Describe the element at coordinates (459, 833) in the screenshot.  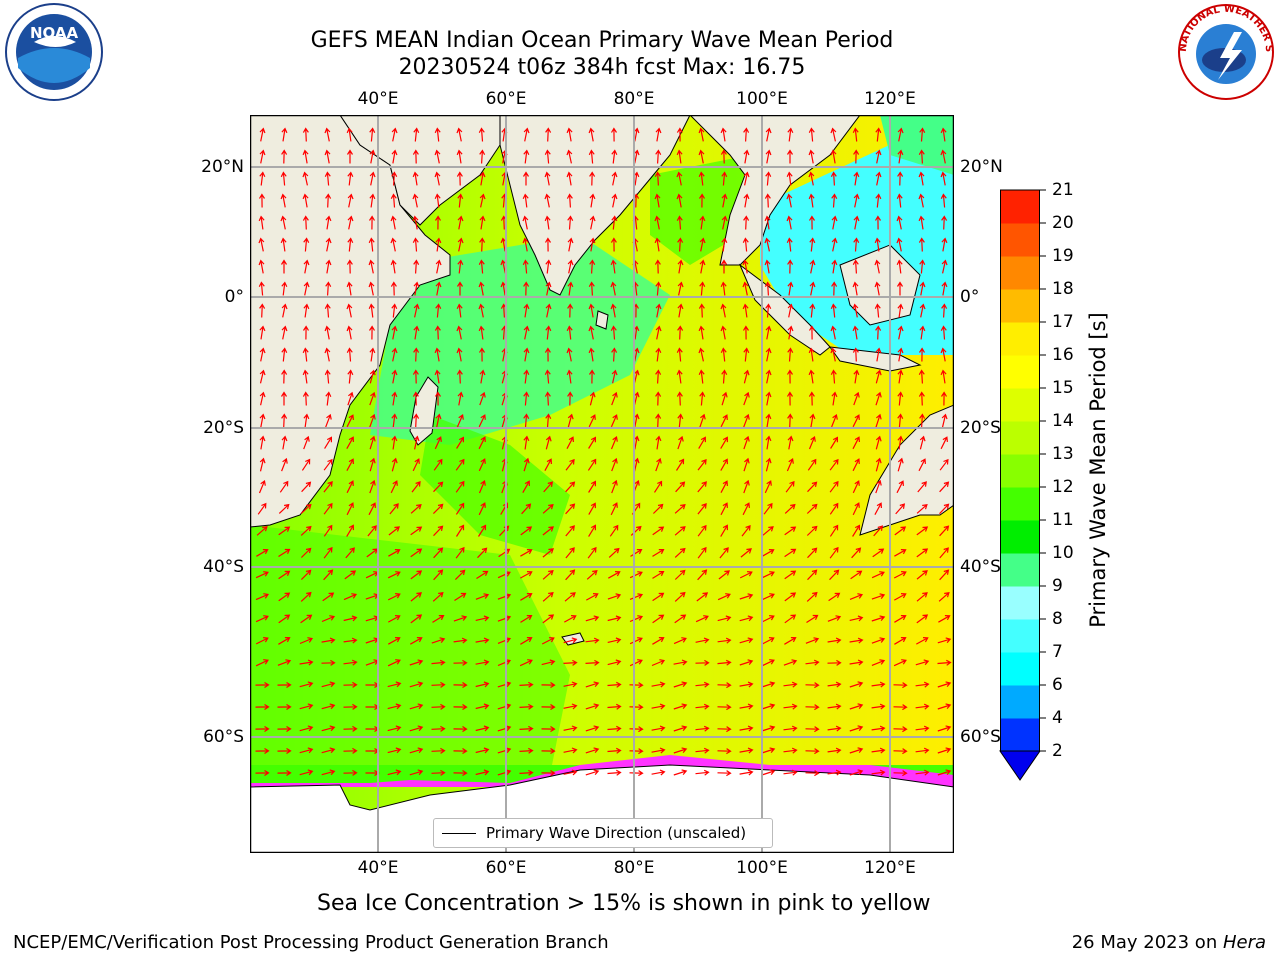
I see `legend-line-swatch` at that location.